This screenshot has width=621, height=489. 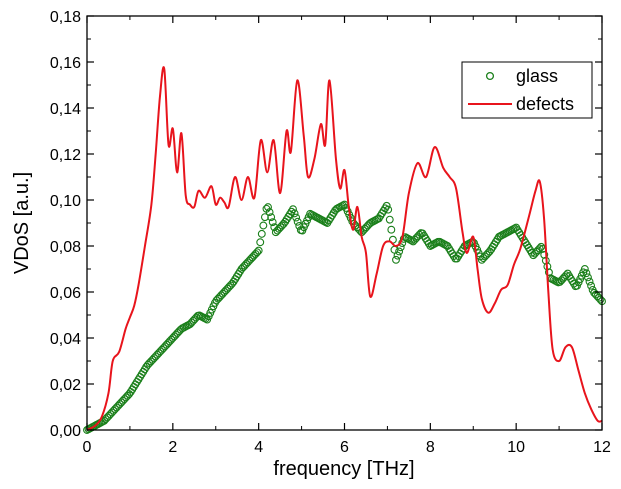 What do you see at coordinates (545, 104) in the screenshot?
I see `legend-defects-label: defects` at bounding box center [545, 104].